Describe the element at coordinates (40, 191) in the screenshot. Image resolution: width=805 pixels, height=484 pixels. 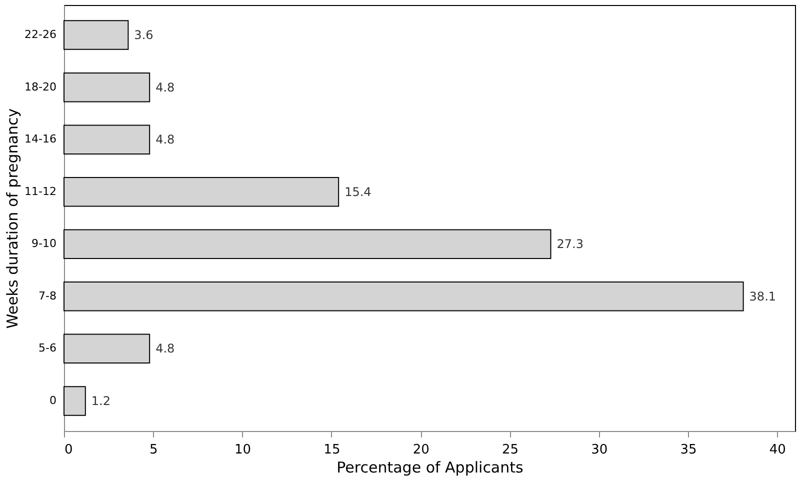
I see `y-tick-label: 11-12` at that location.